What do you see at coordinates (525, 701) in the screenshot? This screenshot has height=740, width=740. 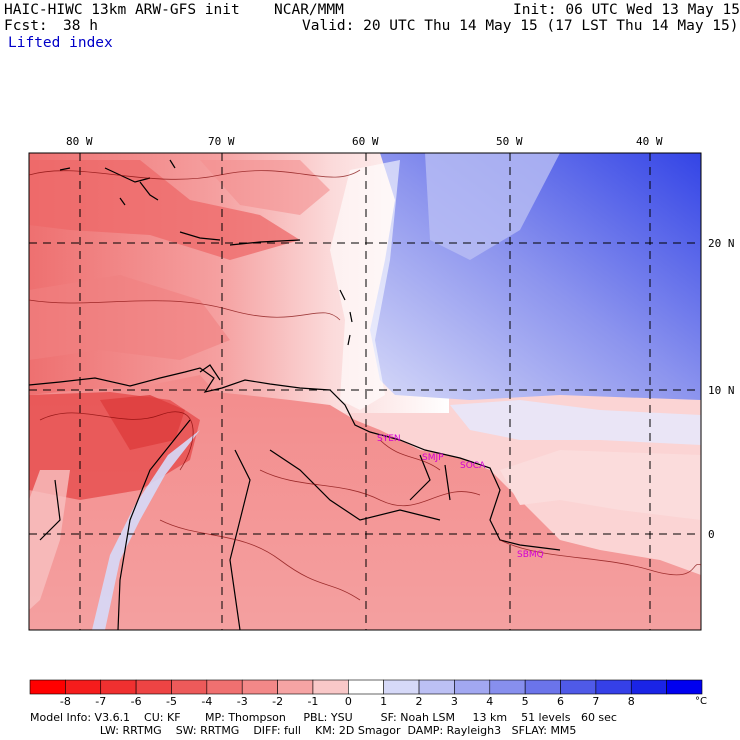 I see `colorbar-tick-label: 5` at bounding box center [525, 701].